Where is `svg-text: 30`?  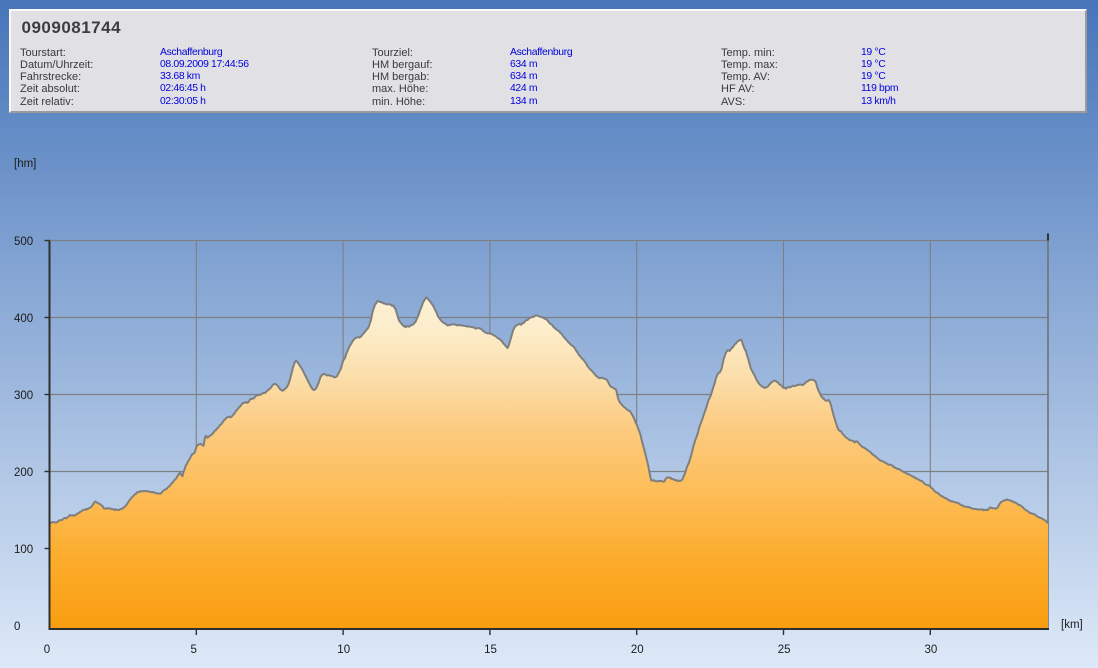
svg-text: 30 is located at coordinates (931, 650).